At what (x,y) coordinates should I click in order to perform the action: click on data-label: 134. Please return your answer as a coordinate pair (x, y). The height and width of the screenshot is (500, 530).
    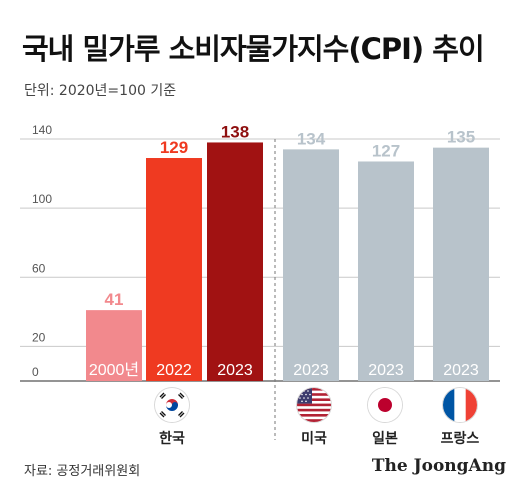
    Looking at the image, I should click on (311, 138).